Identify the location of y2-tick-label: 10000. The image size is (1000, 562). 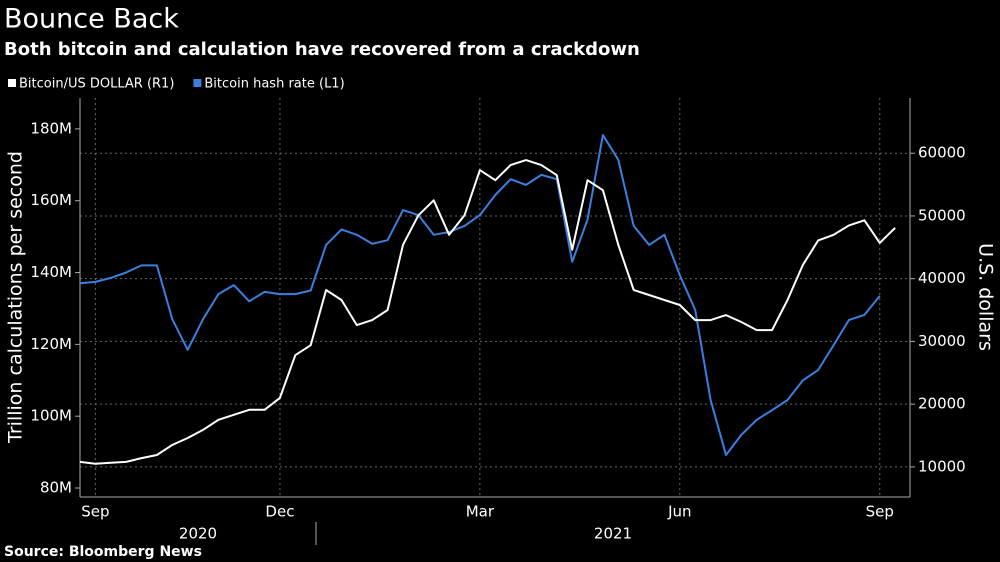
(942, 466).